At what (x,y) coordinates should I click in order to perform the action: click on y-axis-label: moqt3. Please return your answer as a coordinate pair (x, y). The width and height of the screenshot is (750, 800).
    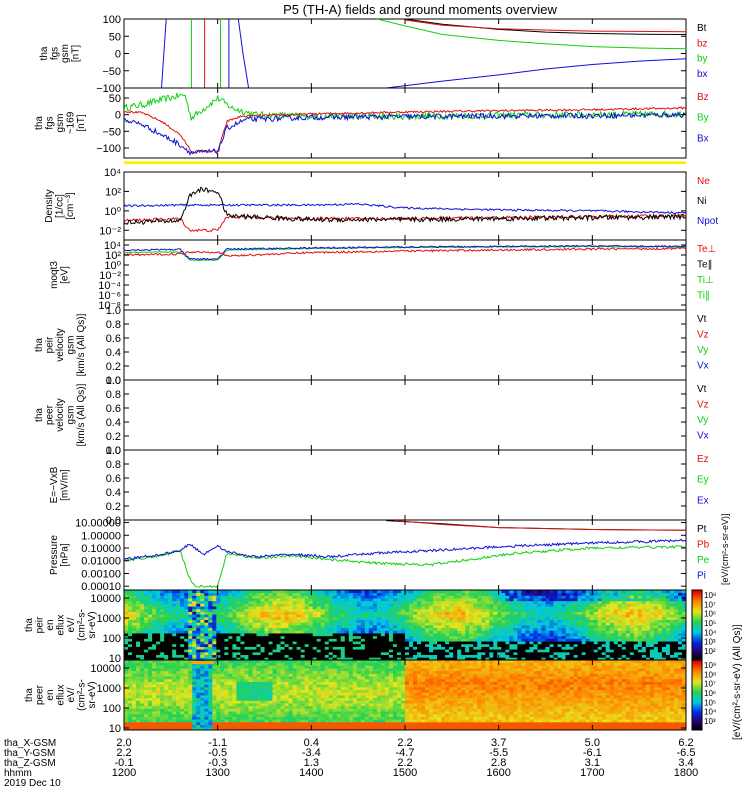
    Looking at the image, I should click on (54, 275).